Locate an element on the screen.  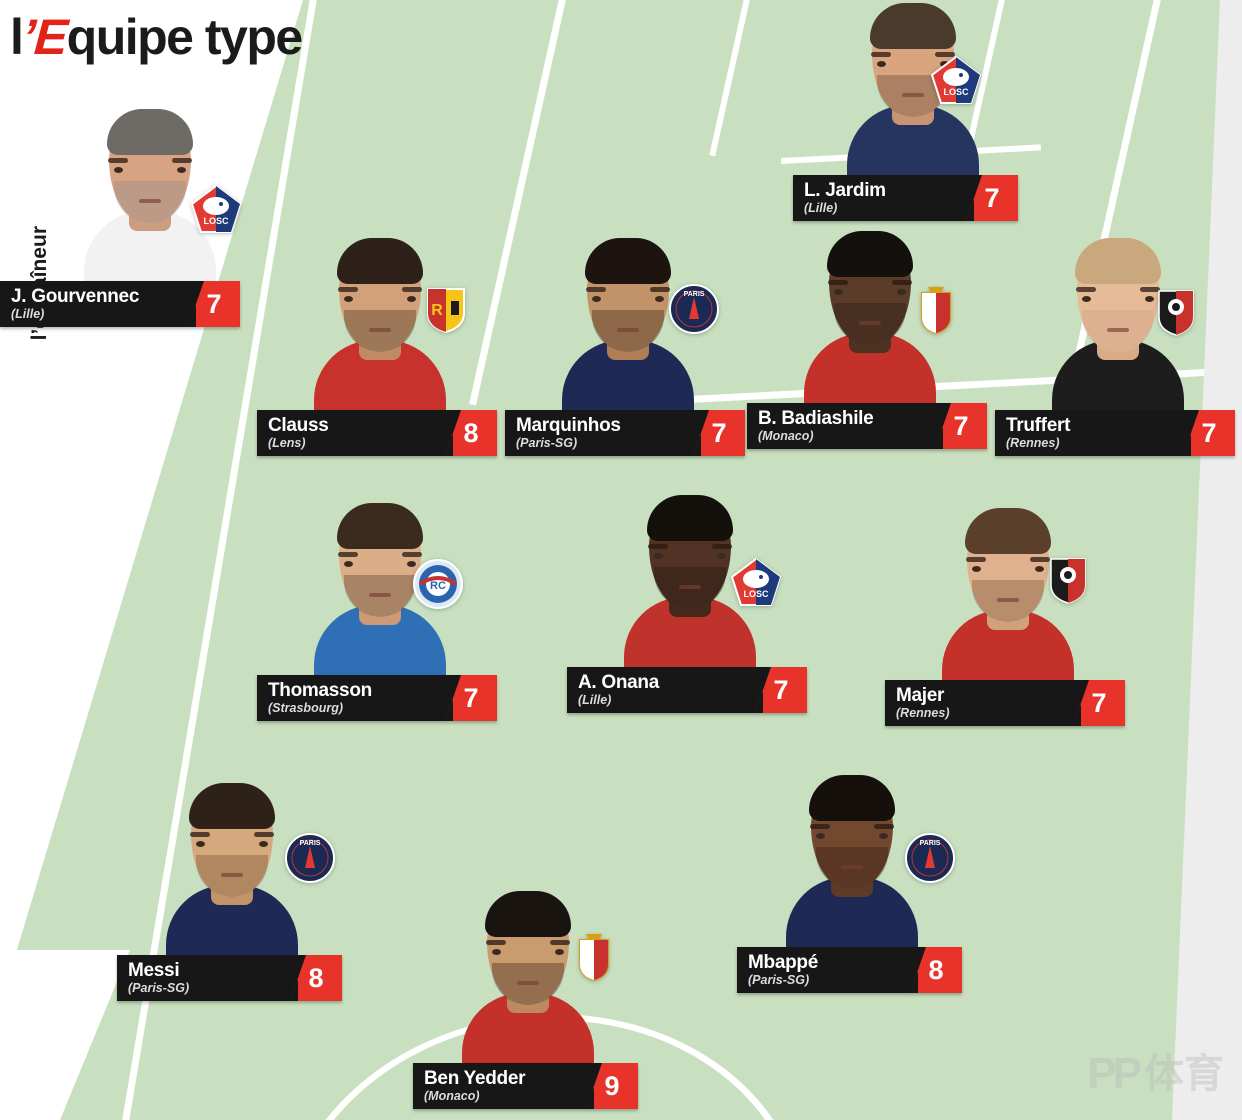
player-plate-text: Truffert (Rennes) is located at coordinates (1089, 433).